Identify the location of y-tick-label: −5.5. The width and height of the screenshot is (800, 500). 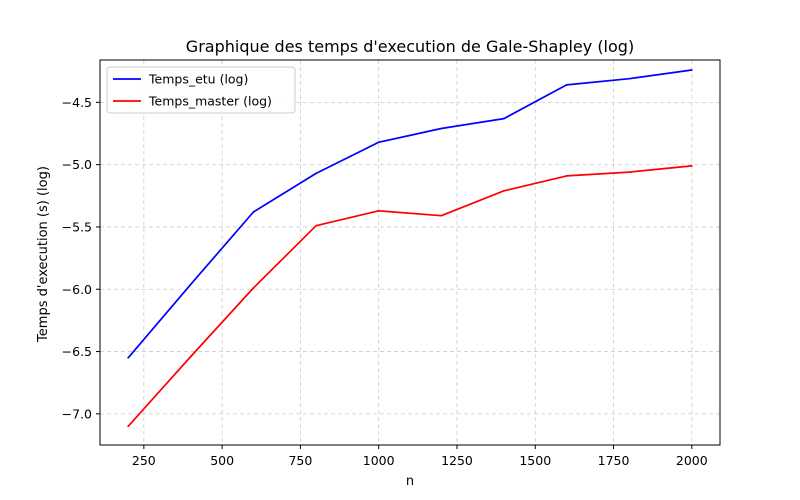
(77, 226).